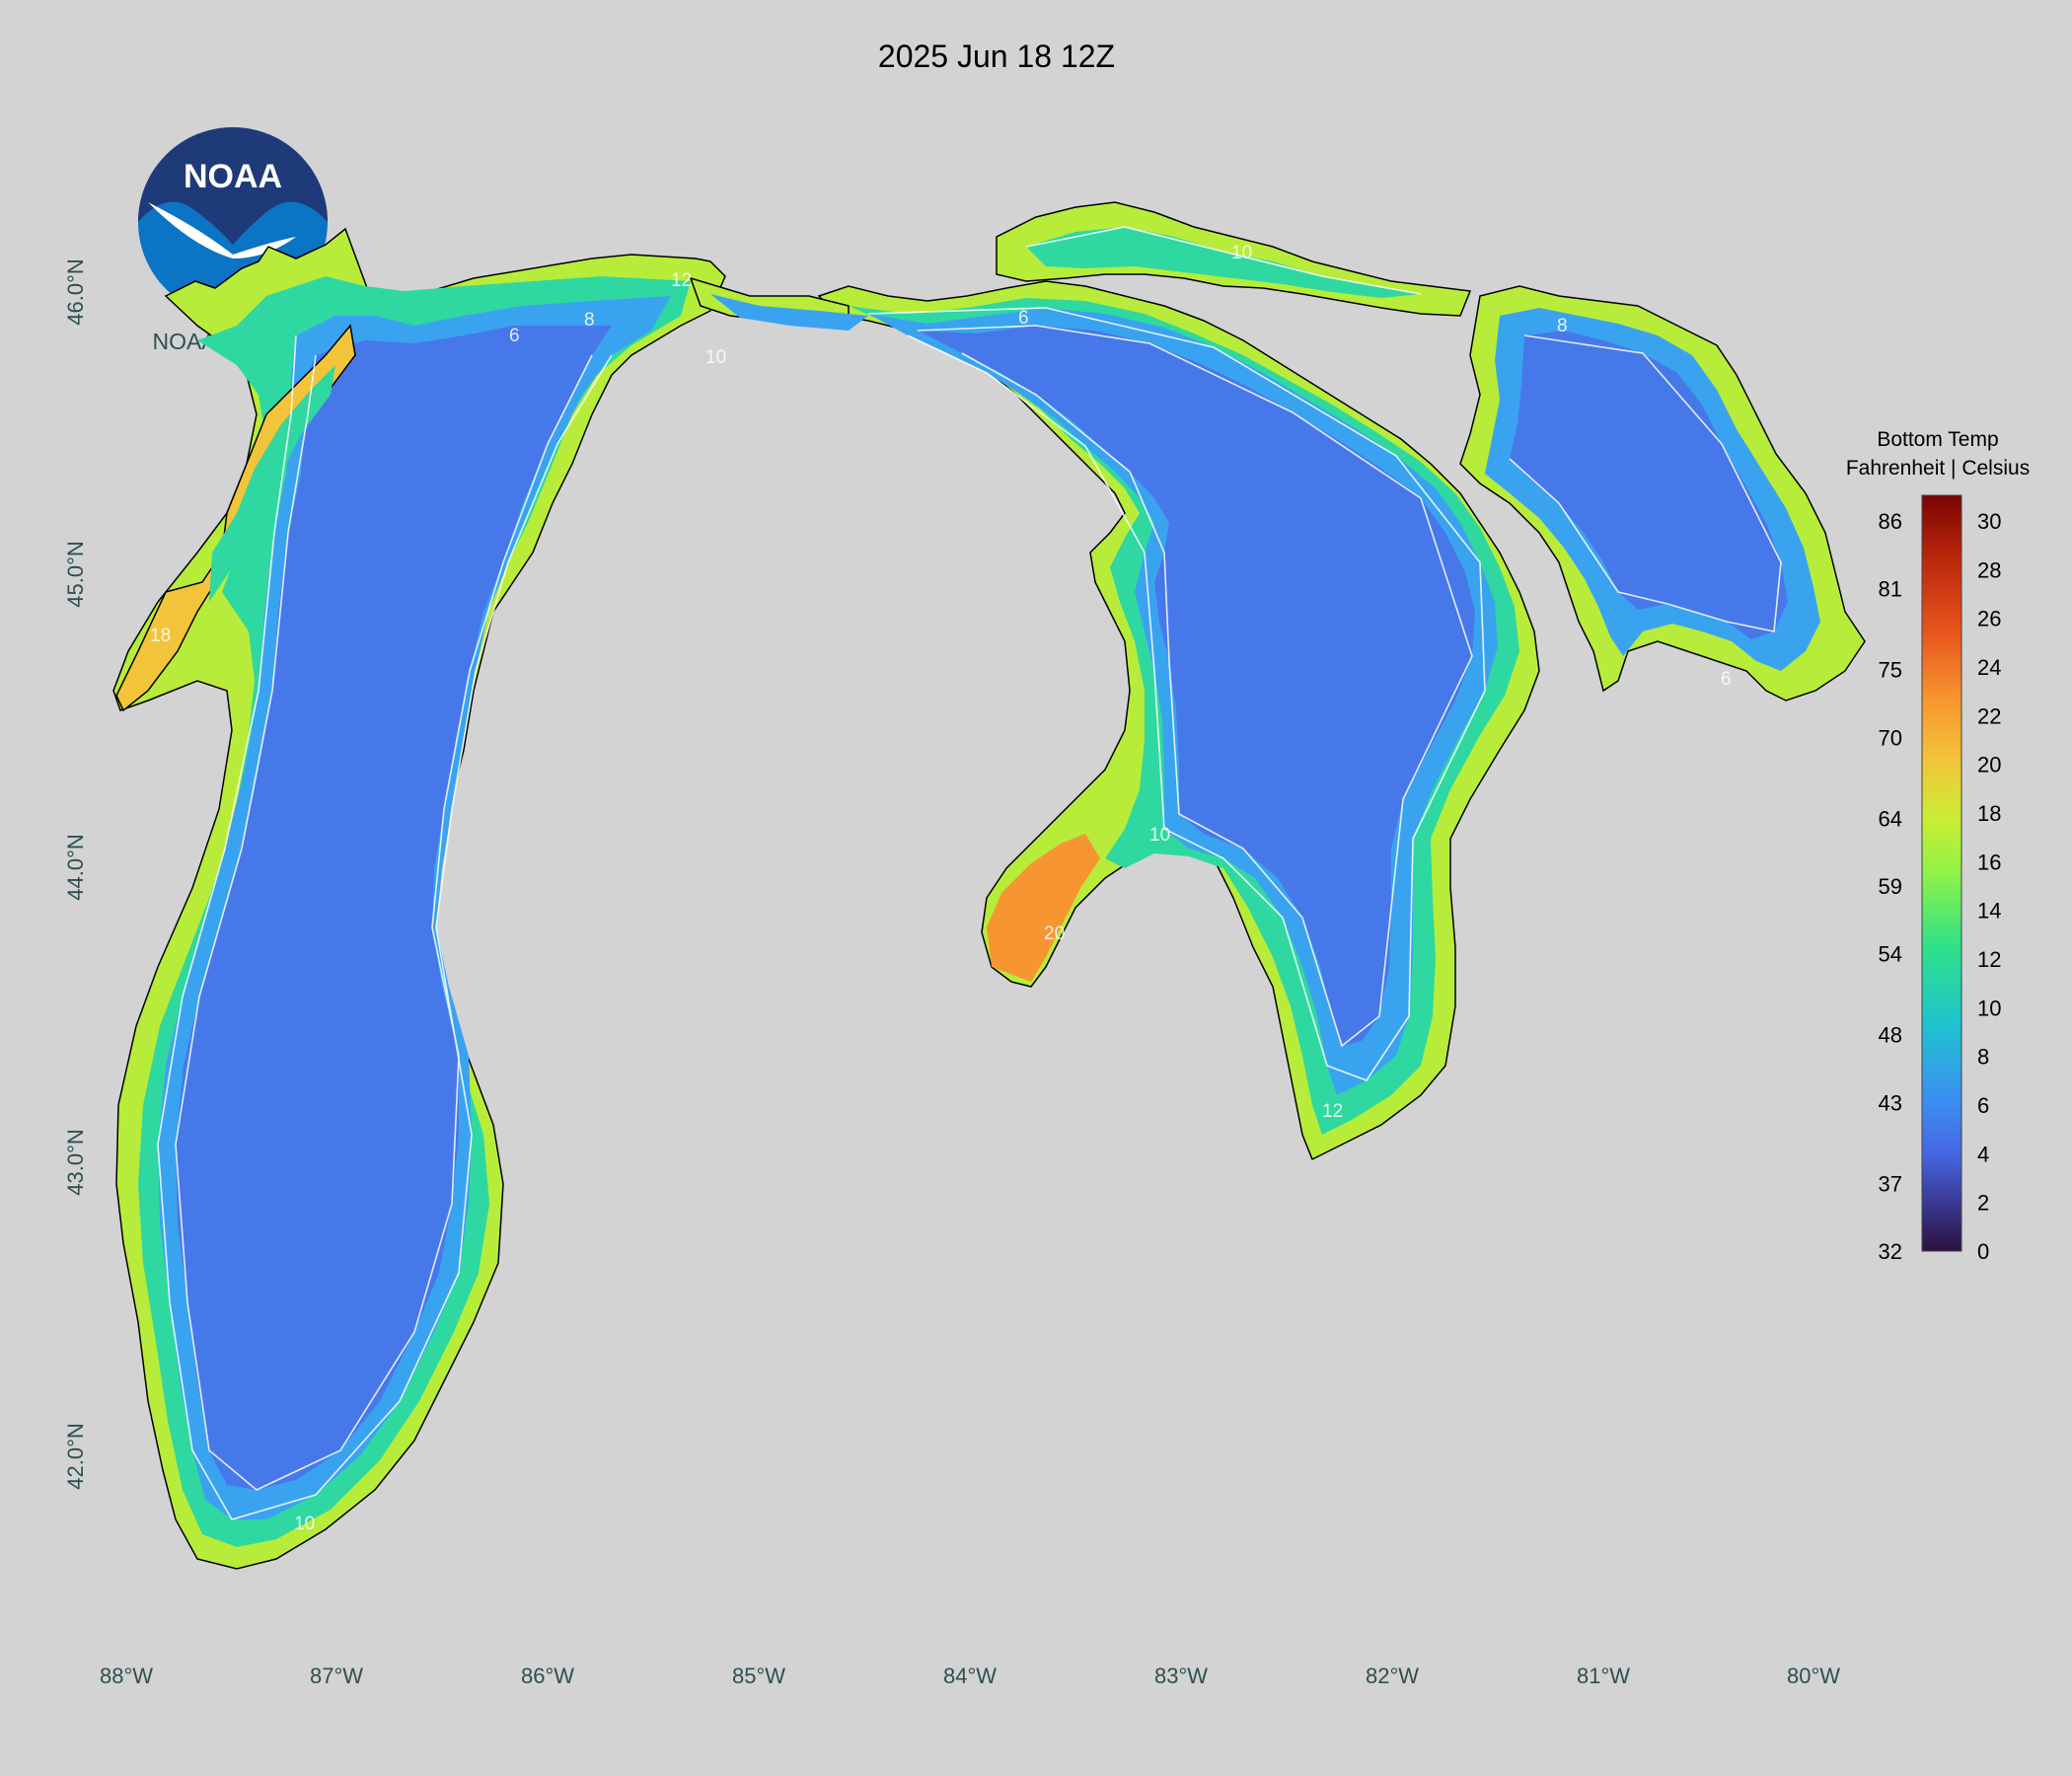 This screenshot has height=1776, width=2072. Describe the element at coordinates (1989, 521) in the screenshot. I see `colorbar-celsius-label: 30` at that location.